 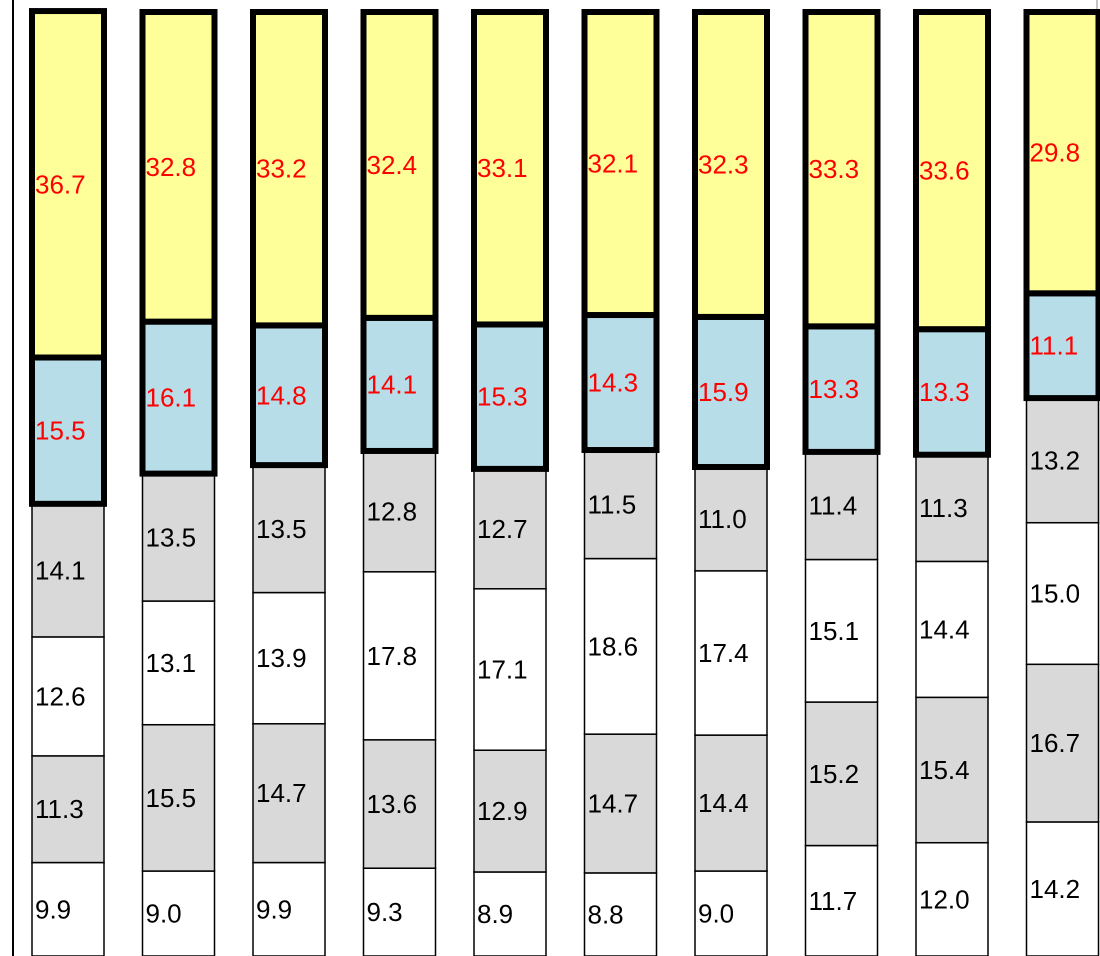 What do you see at coordinates (606, 914) in the screenshot?
I see `data-label: 8.8` at bounding box center [606, 914].